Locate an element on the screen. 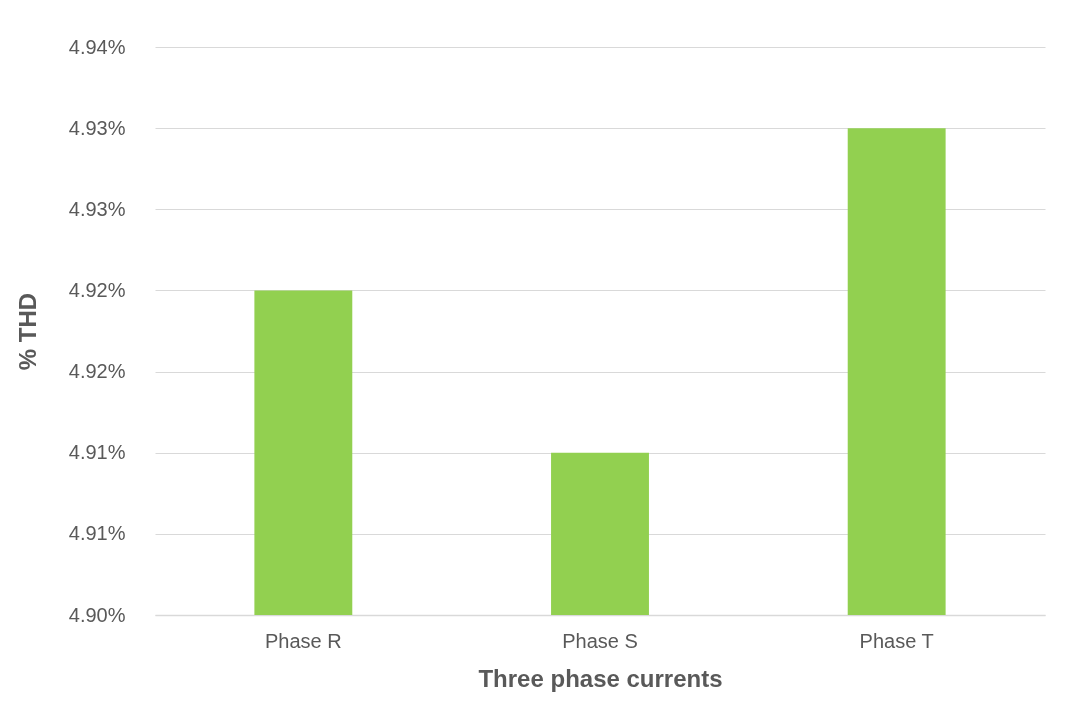 The image size is (1073, 720). y-tick-label: 4.94% is located at coordinates (97, 46).